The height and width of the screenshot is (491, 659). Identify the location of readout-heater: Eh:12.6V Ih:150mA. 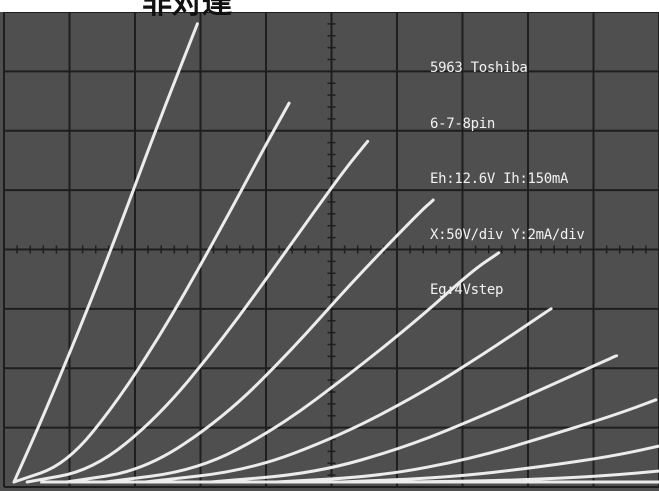
(499, 179).